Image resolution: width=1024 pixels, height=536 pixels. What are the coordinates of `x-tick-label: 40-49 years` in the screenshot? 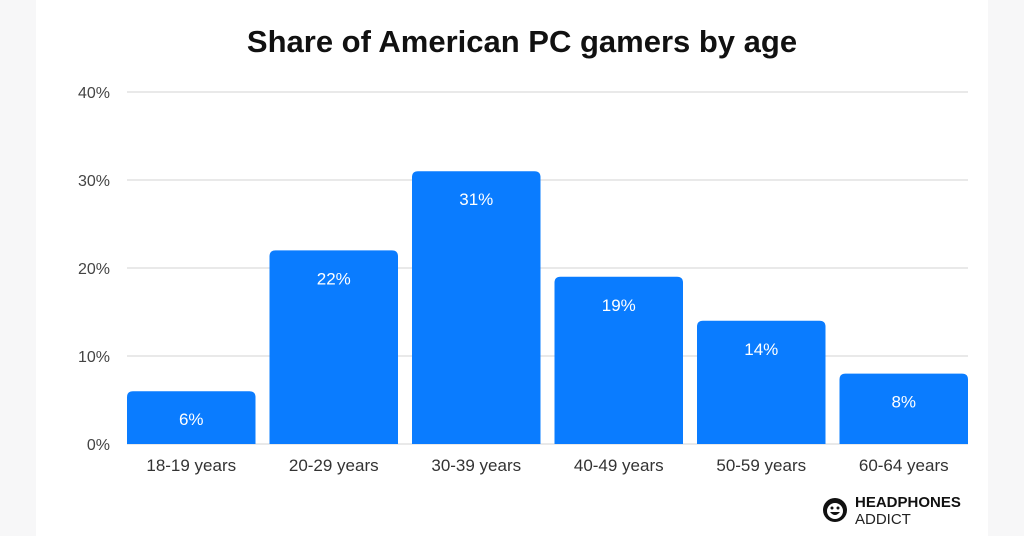 It's located at (619, 465).